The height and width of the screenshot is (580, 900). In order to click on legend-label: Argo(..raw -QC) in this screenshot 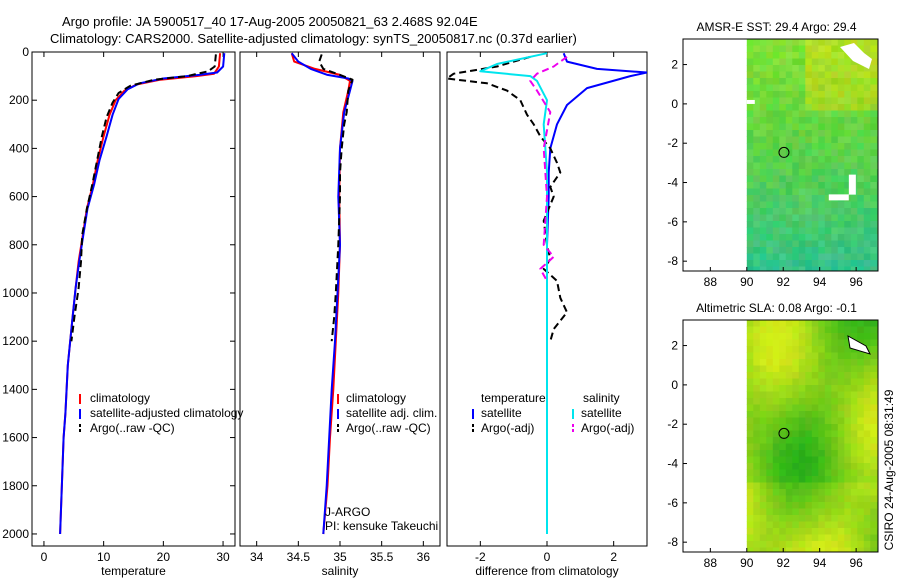, I will do `click(132, 428)`.